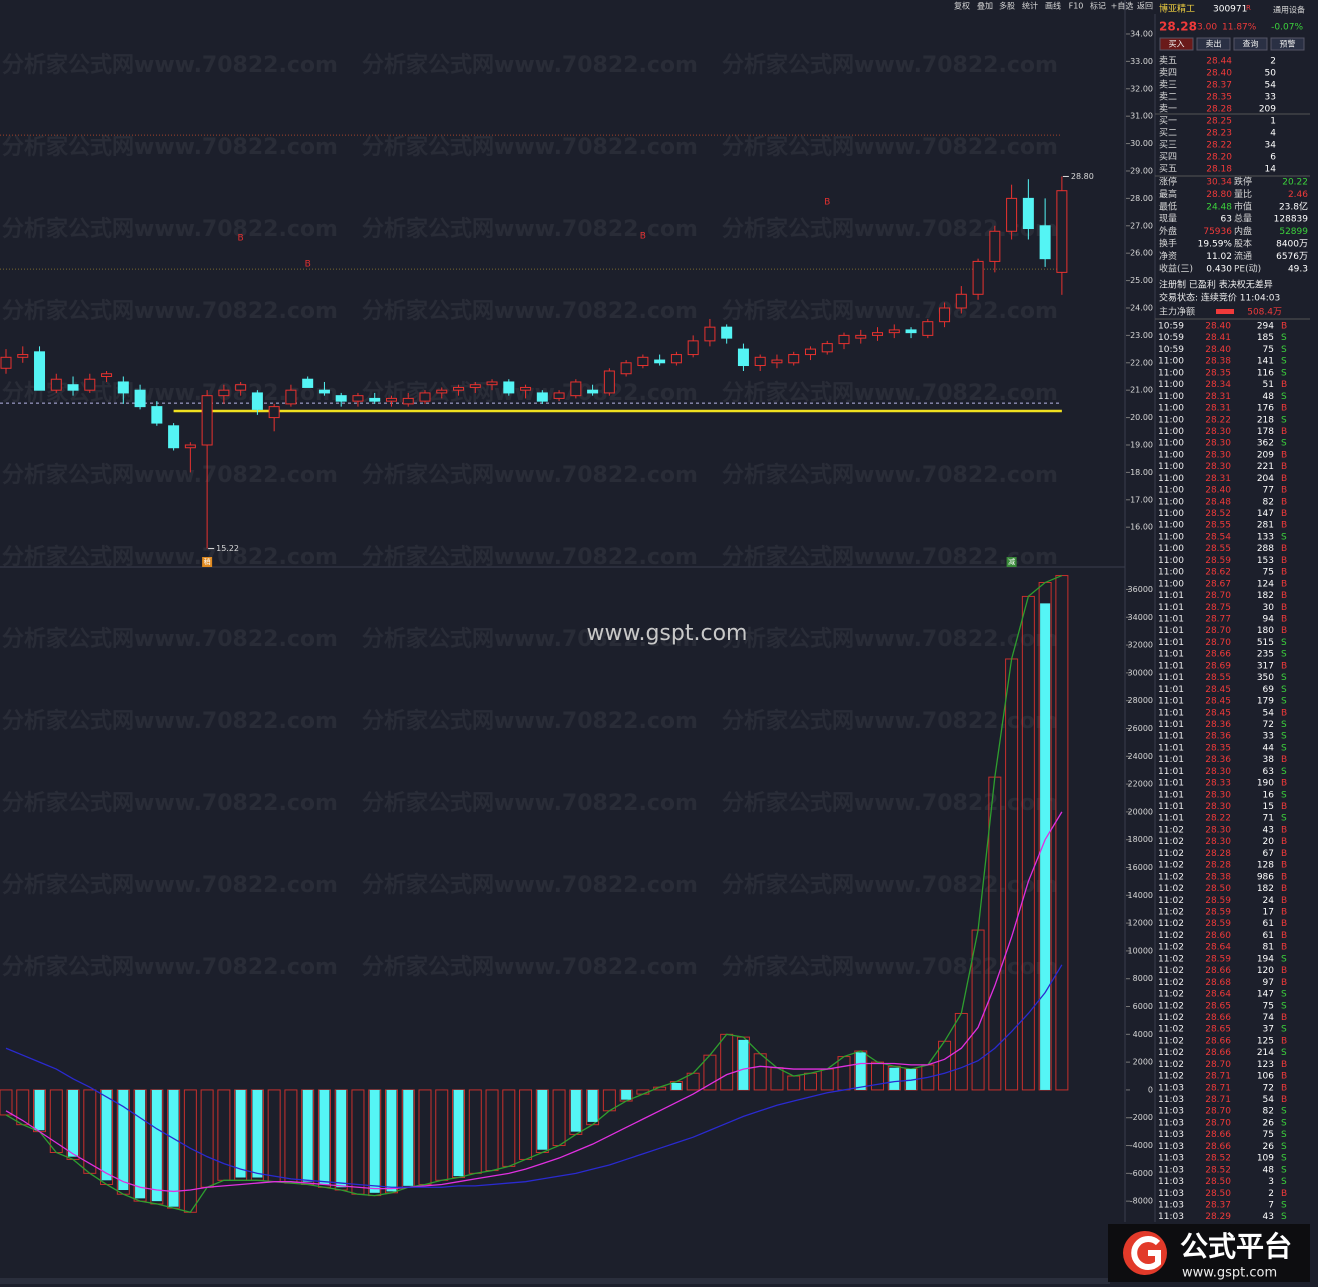 The width and height of the screenshot is (1318, 1287). What do you see at coordinates (1269, 397) in the screenshot?
I see `tick-volume: 48` at bounding box center [1269, 397].